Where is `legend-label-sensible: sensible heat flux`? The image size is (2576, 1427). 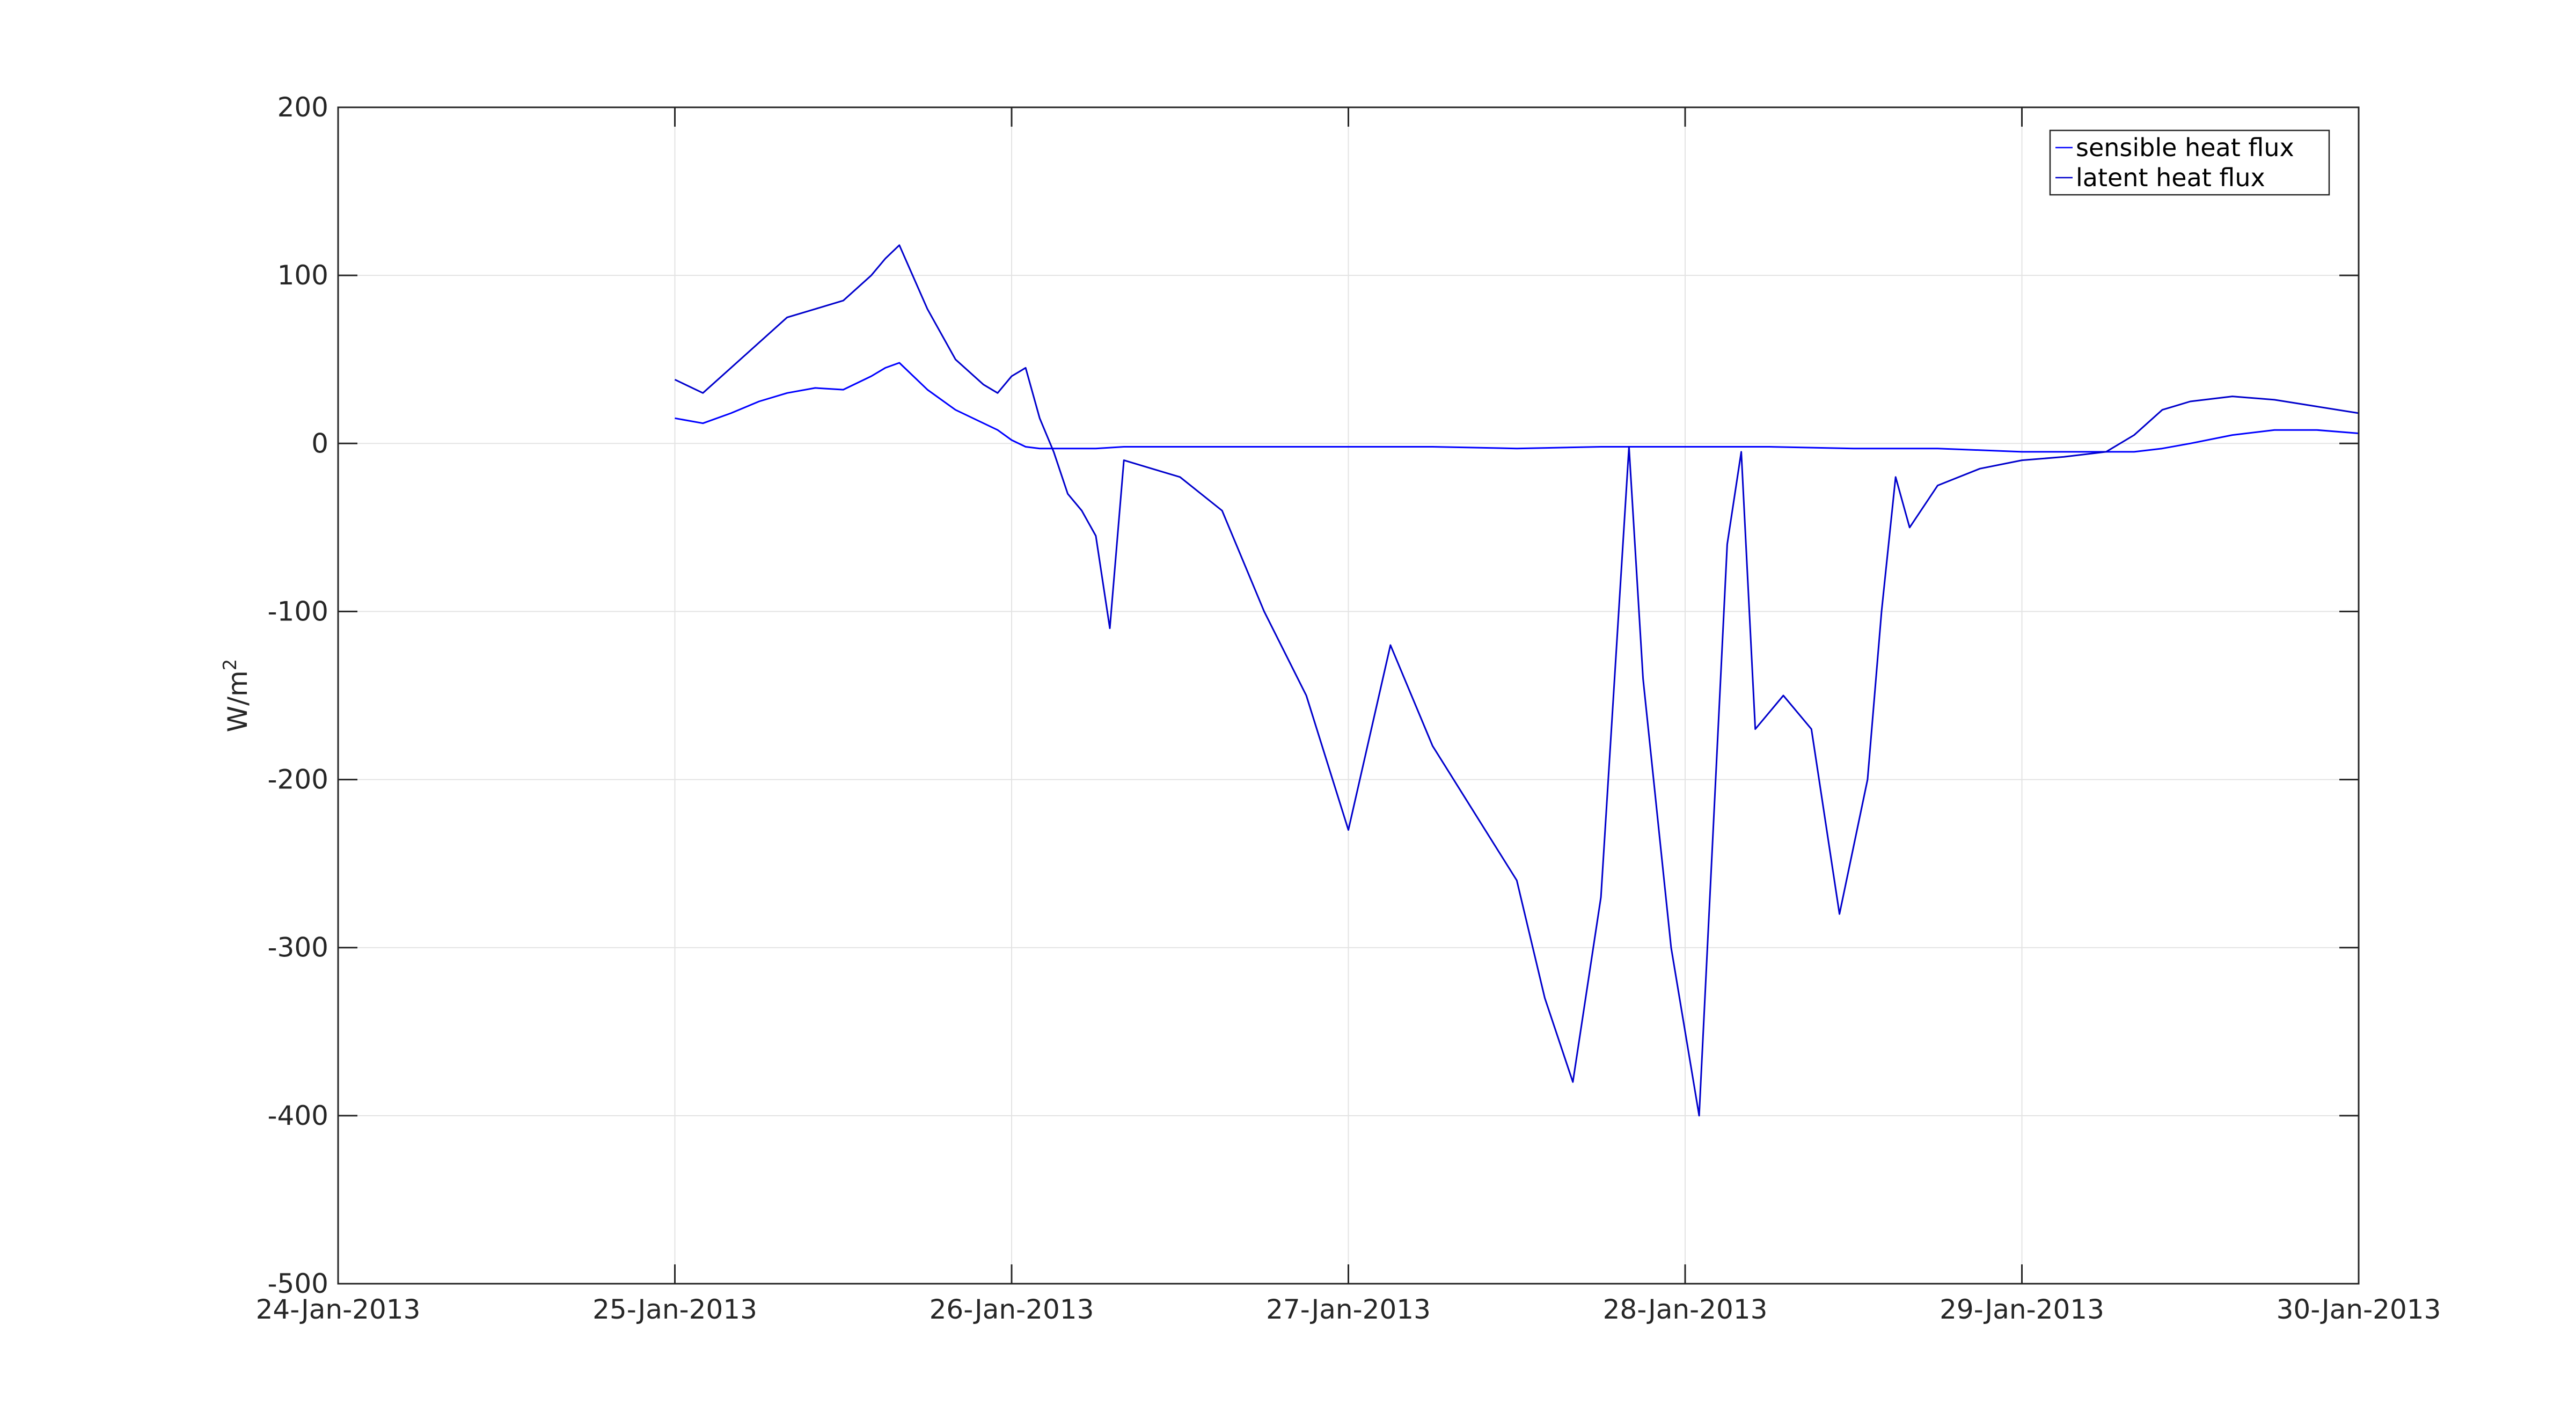
legend-label-sensible: sensible heat flux is located at coordinates (2185, 147).